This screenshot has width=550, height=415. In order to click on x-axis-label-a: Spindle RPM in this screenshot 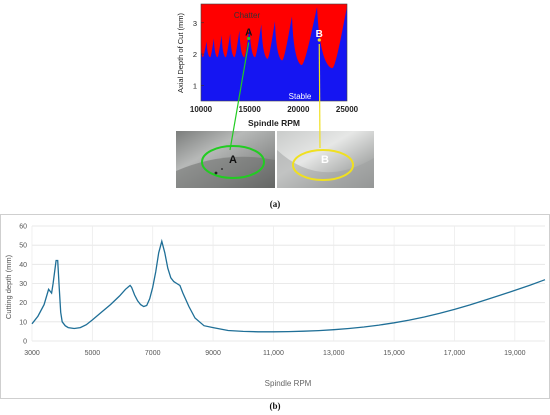, I will do `click(274, 123)`.